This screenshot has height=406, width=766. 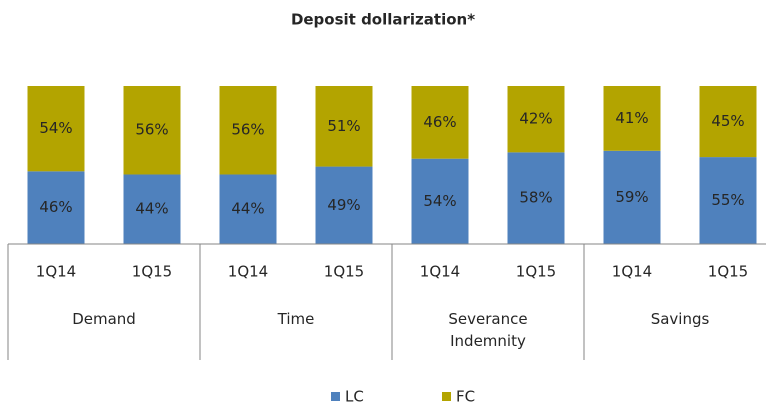 What do you see at coordinates (383, 20) in the screenshot?
I see `chart-title: Deposit dollarization*` at bounding box center [383, 20].